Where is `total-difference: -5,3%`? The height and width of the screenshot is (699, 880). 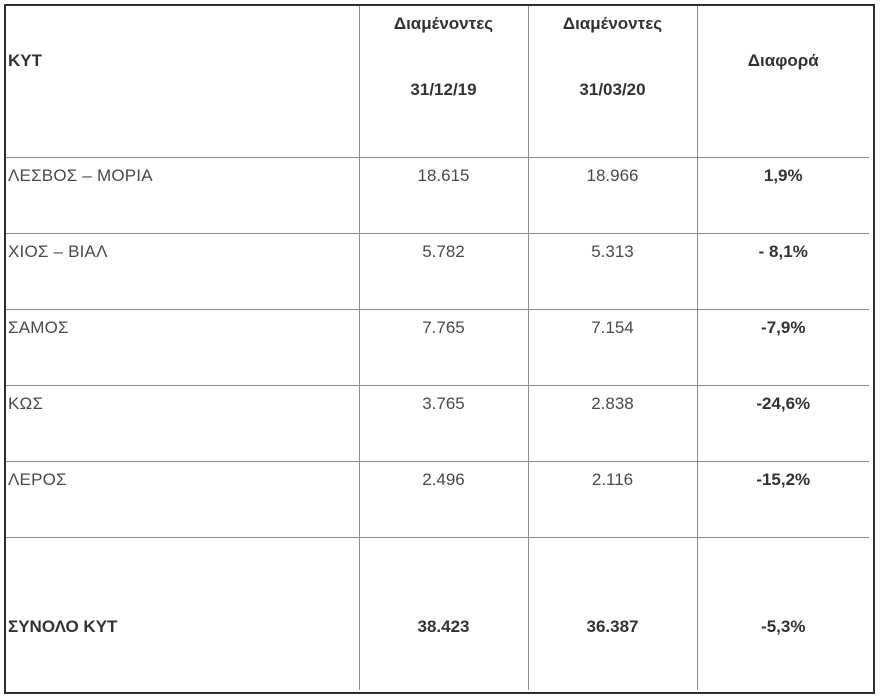 total-difference: -5,3% is located at coordinates (782, 613).